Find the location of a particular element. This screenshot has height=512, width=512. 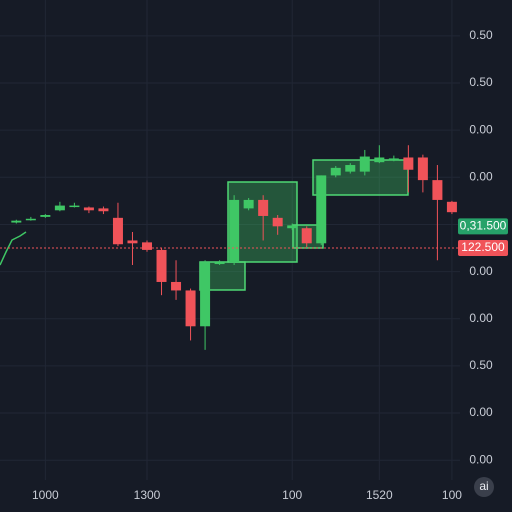

zones is located at coordinates (304, 225).